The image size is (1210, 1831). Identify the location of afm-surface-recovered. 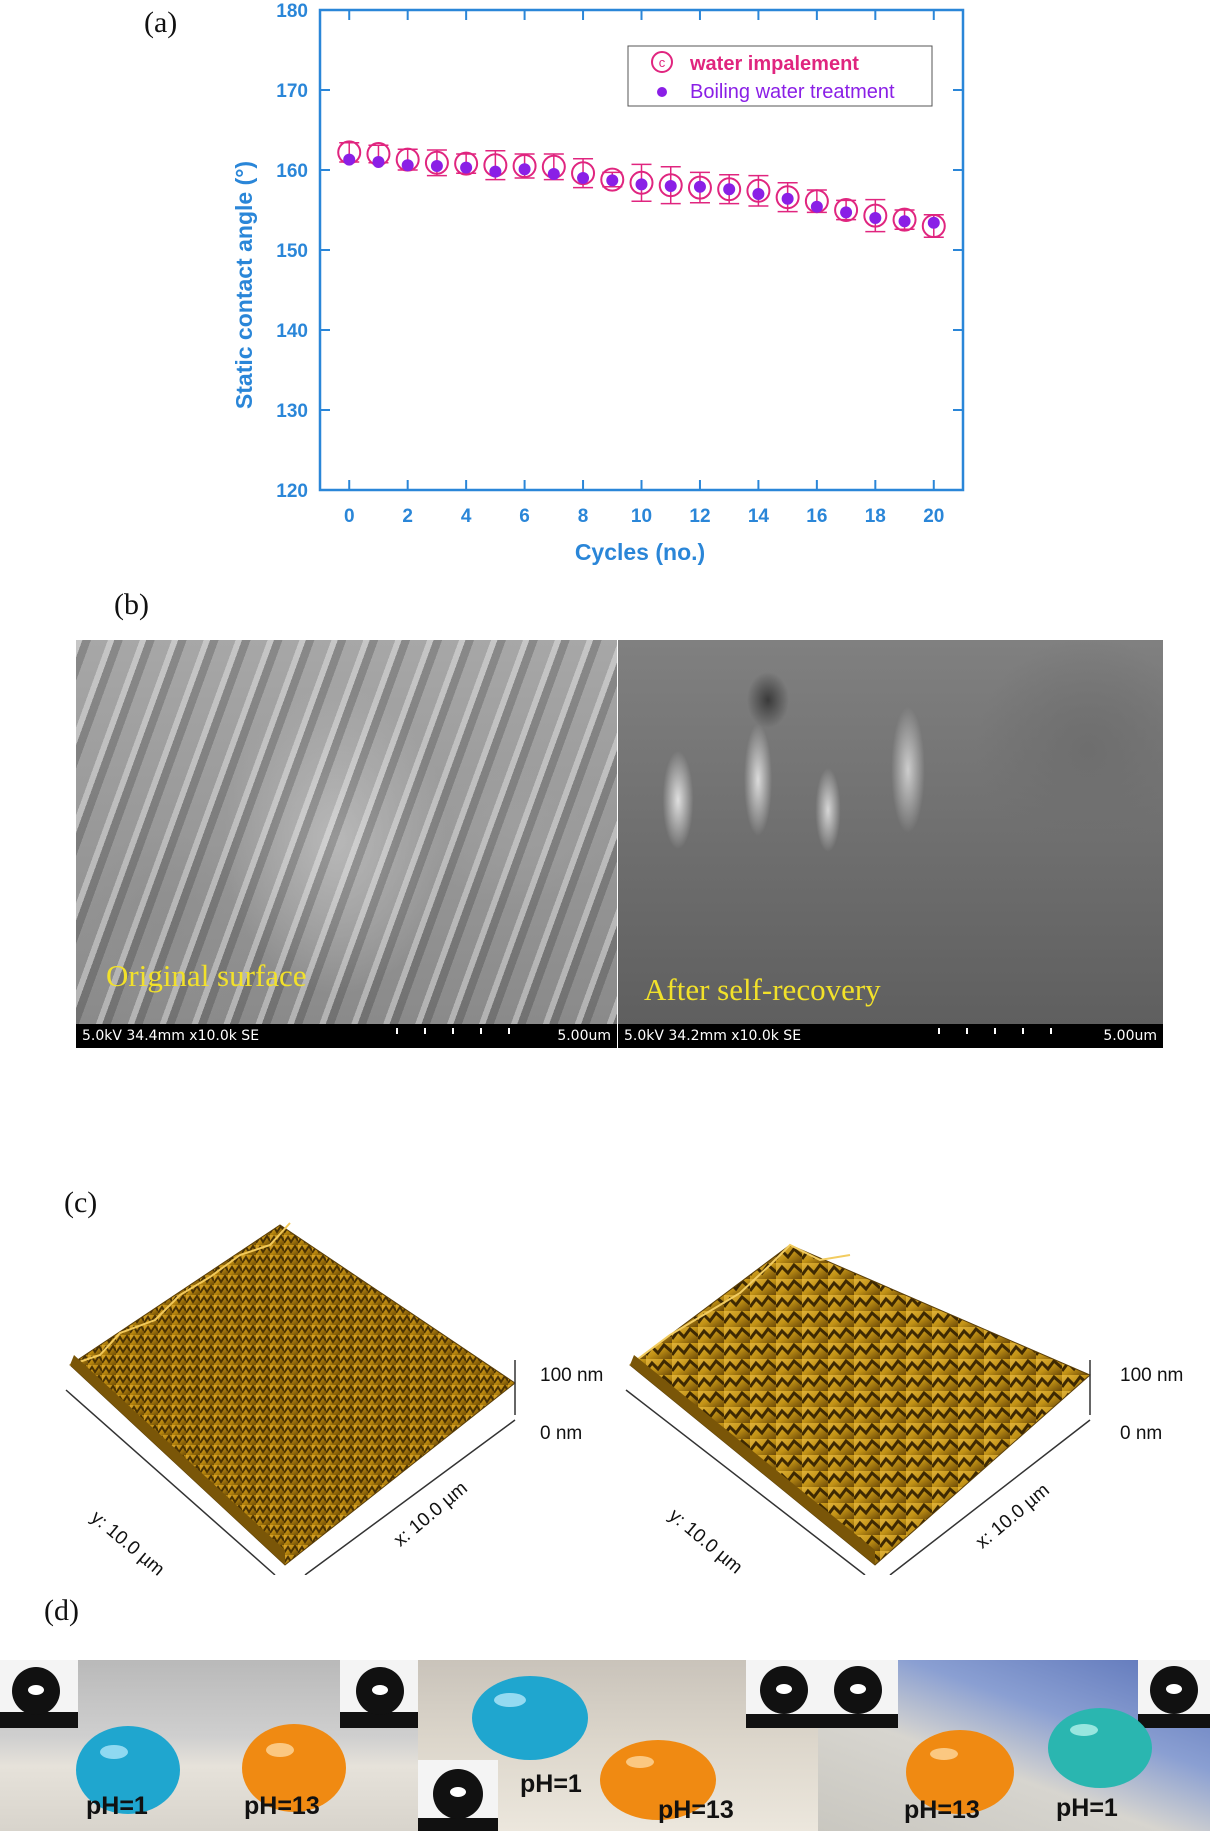
(858, 1409).